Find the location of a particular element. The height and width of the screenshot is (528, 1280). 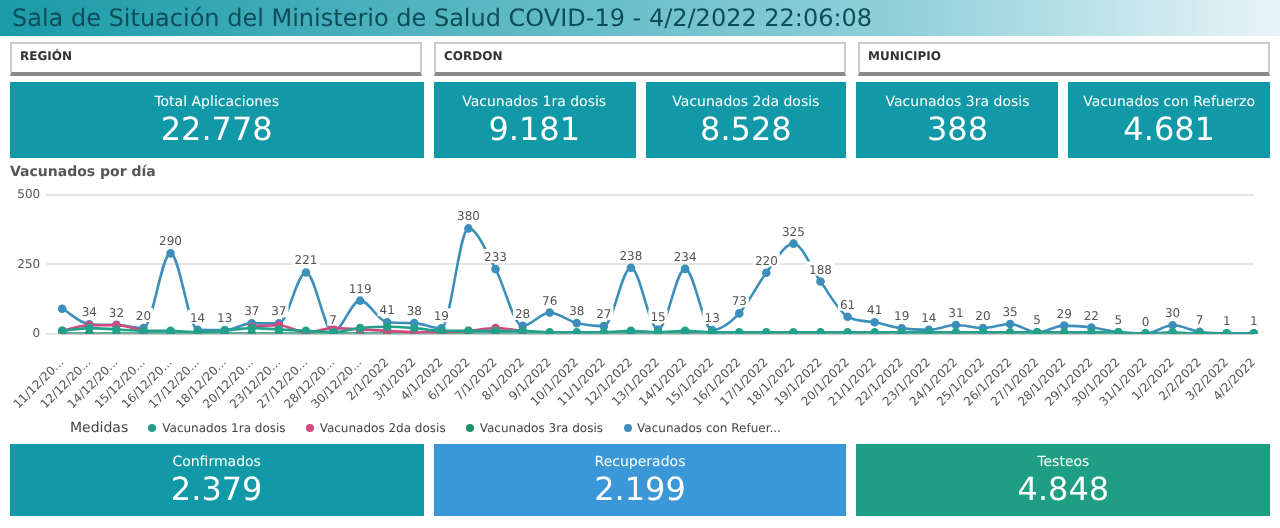

text: 2.379 is located at coordinates (216, 489).